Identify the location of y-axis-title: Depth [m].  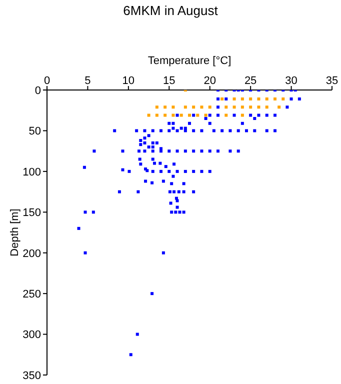
(14, 232).